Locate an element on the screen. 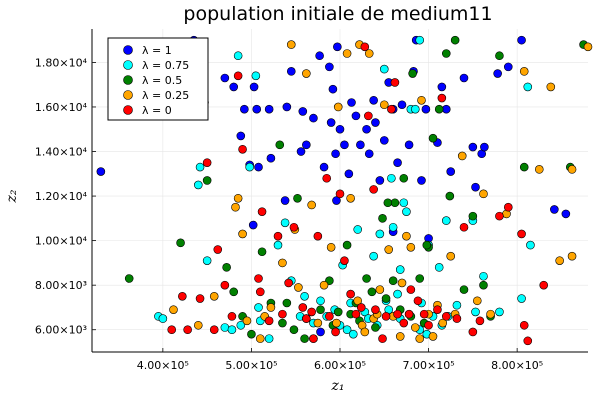 Image resolution: width=600 pixels, height=400 pixels. legend: λ = 1 λ = 0.75 λ = 0.5 λ = 0.25 λ = 0 is located at coordinates (158, 79).